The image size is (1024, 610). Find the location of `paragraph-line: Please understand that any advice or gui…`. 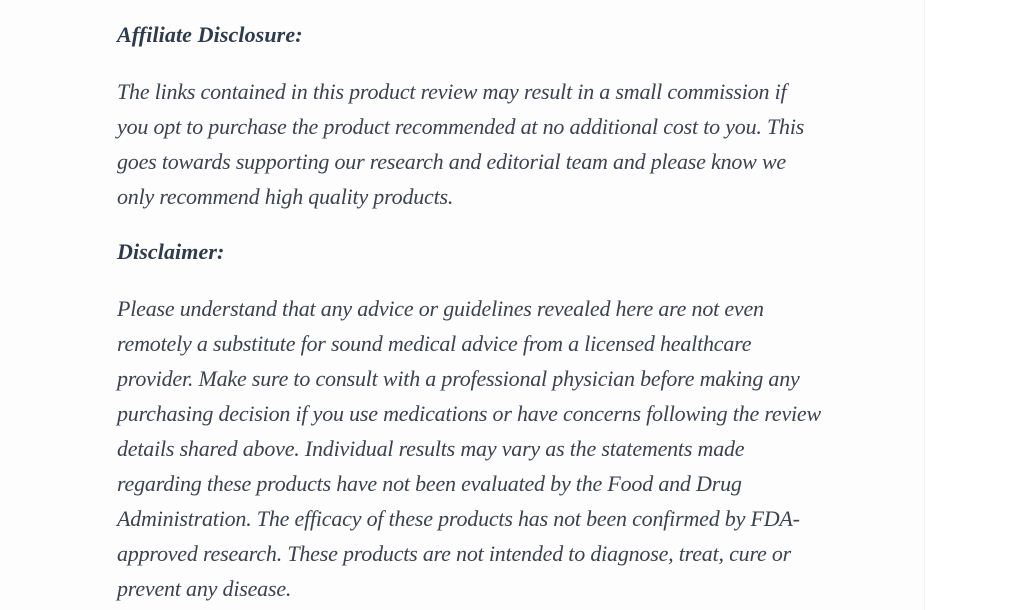

paragraph-line: Please understand that any advice or gui… is located at coordinates (440, 308).